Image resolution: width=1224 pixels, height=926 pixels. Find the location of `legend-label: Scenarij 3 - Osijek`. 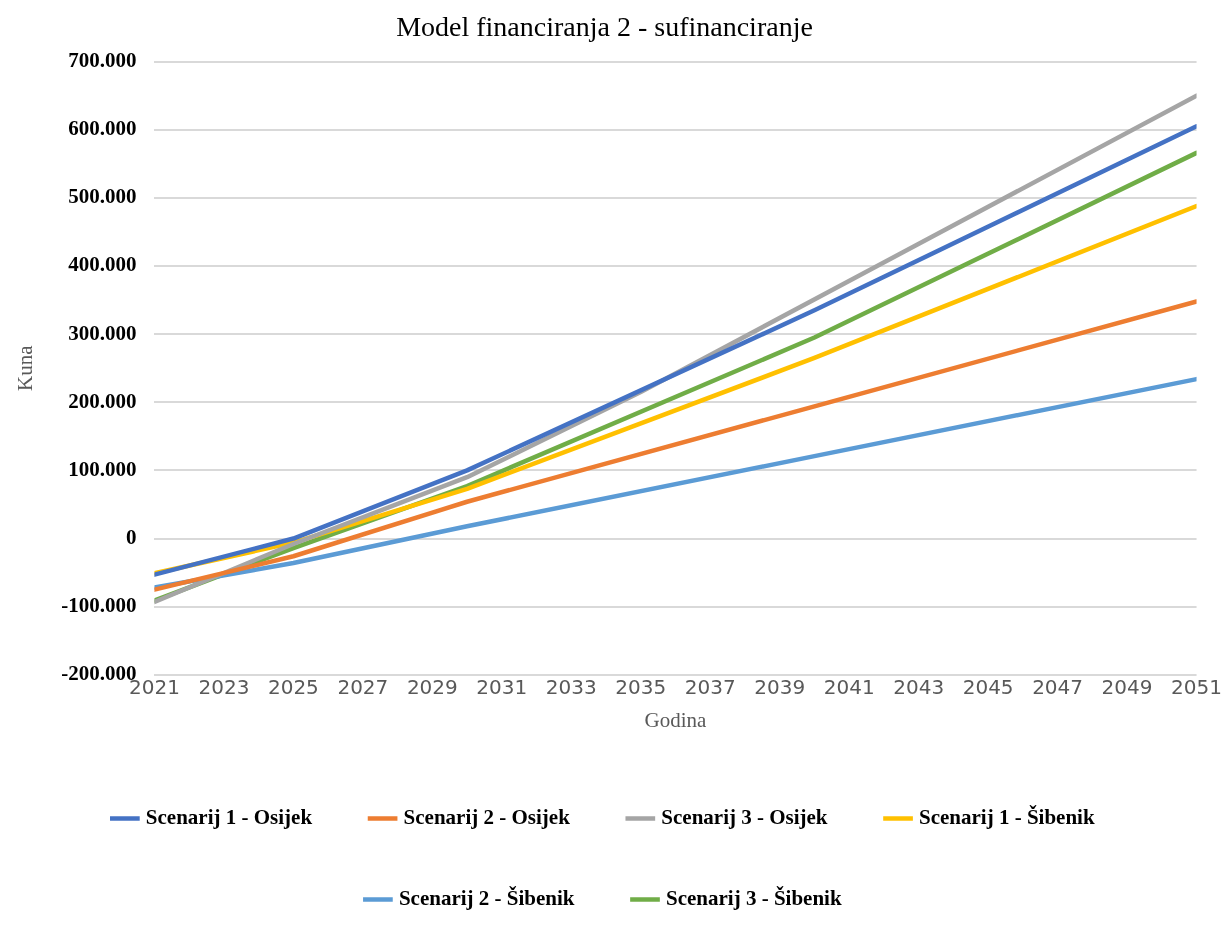

legend-label: Scenarij 3 - Osijek is located at coordinates (744, 816).